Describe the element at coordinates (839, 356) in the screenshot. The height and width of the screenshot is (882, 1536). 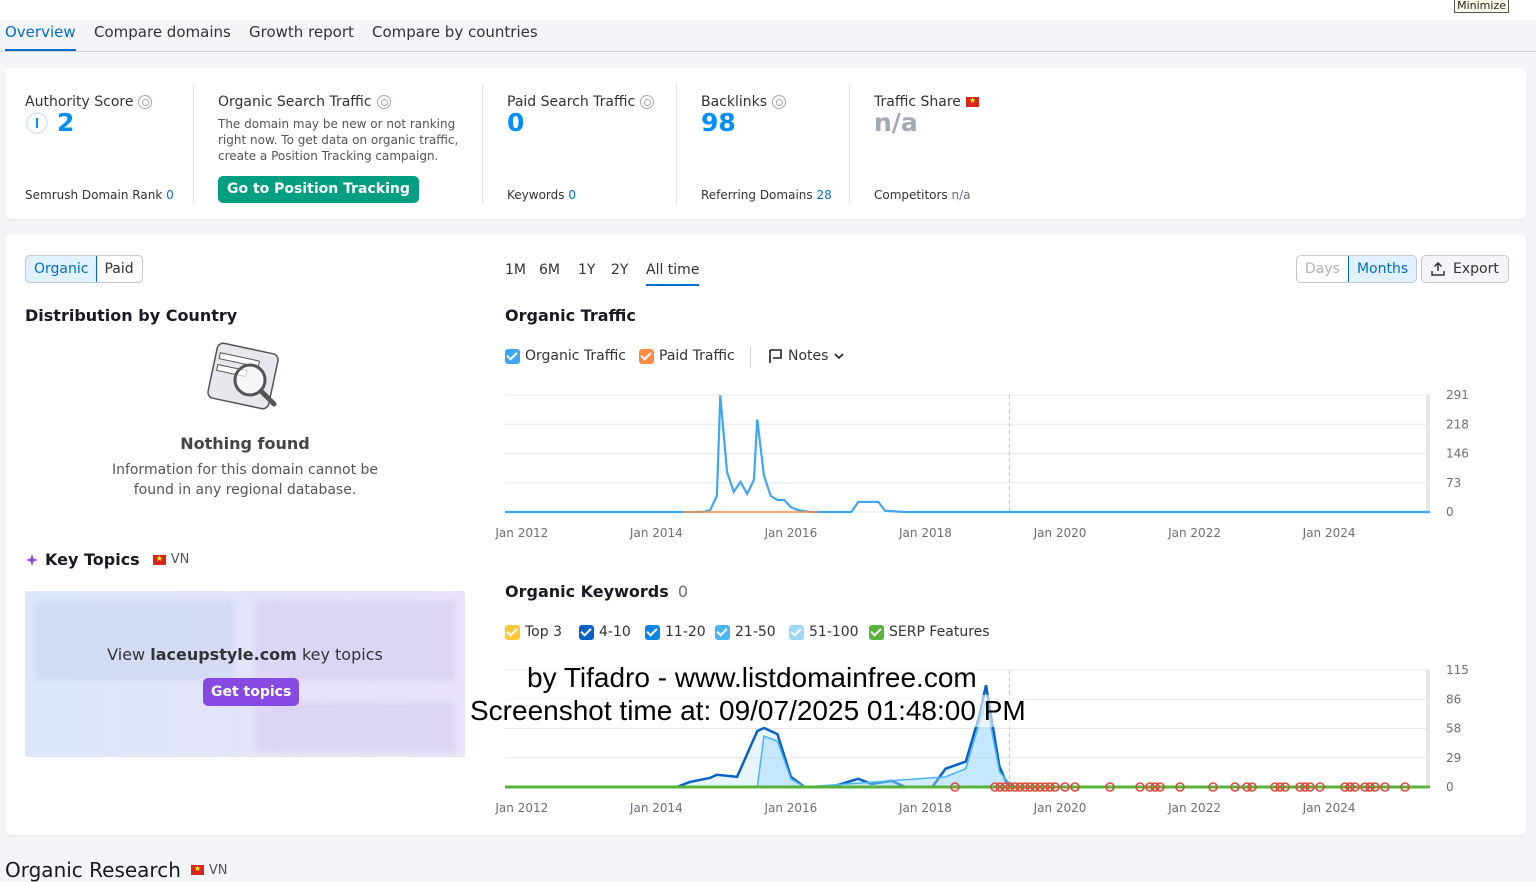
I see `chevron-down-icon` at that location.